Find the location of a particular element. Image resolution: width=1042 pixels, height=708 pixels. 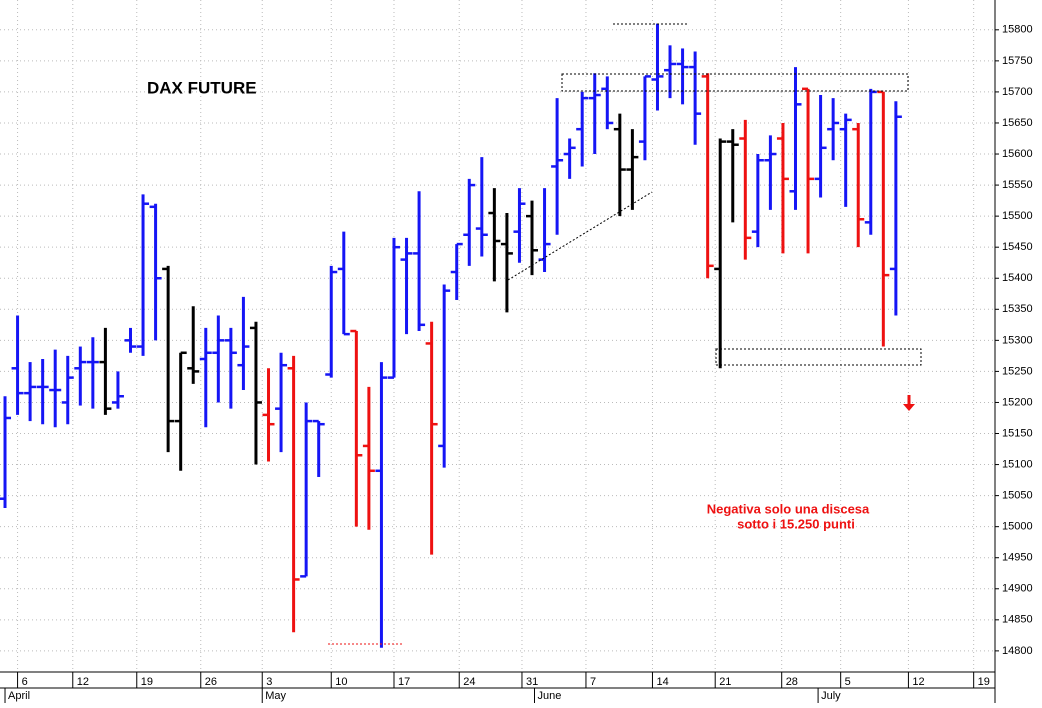

y-tick-label: 15750 is located at coordinates (1017, 61).